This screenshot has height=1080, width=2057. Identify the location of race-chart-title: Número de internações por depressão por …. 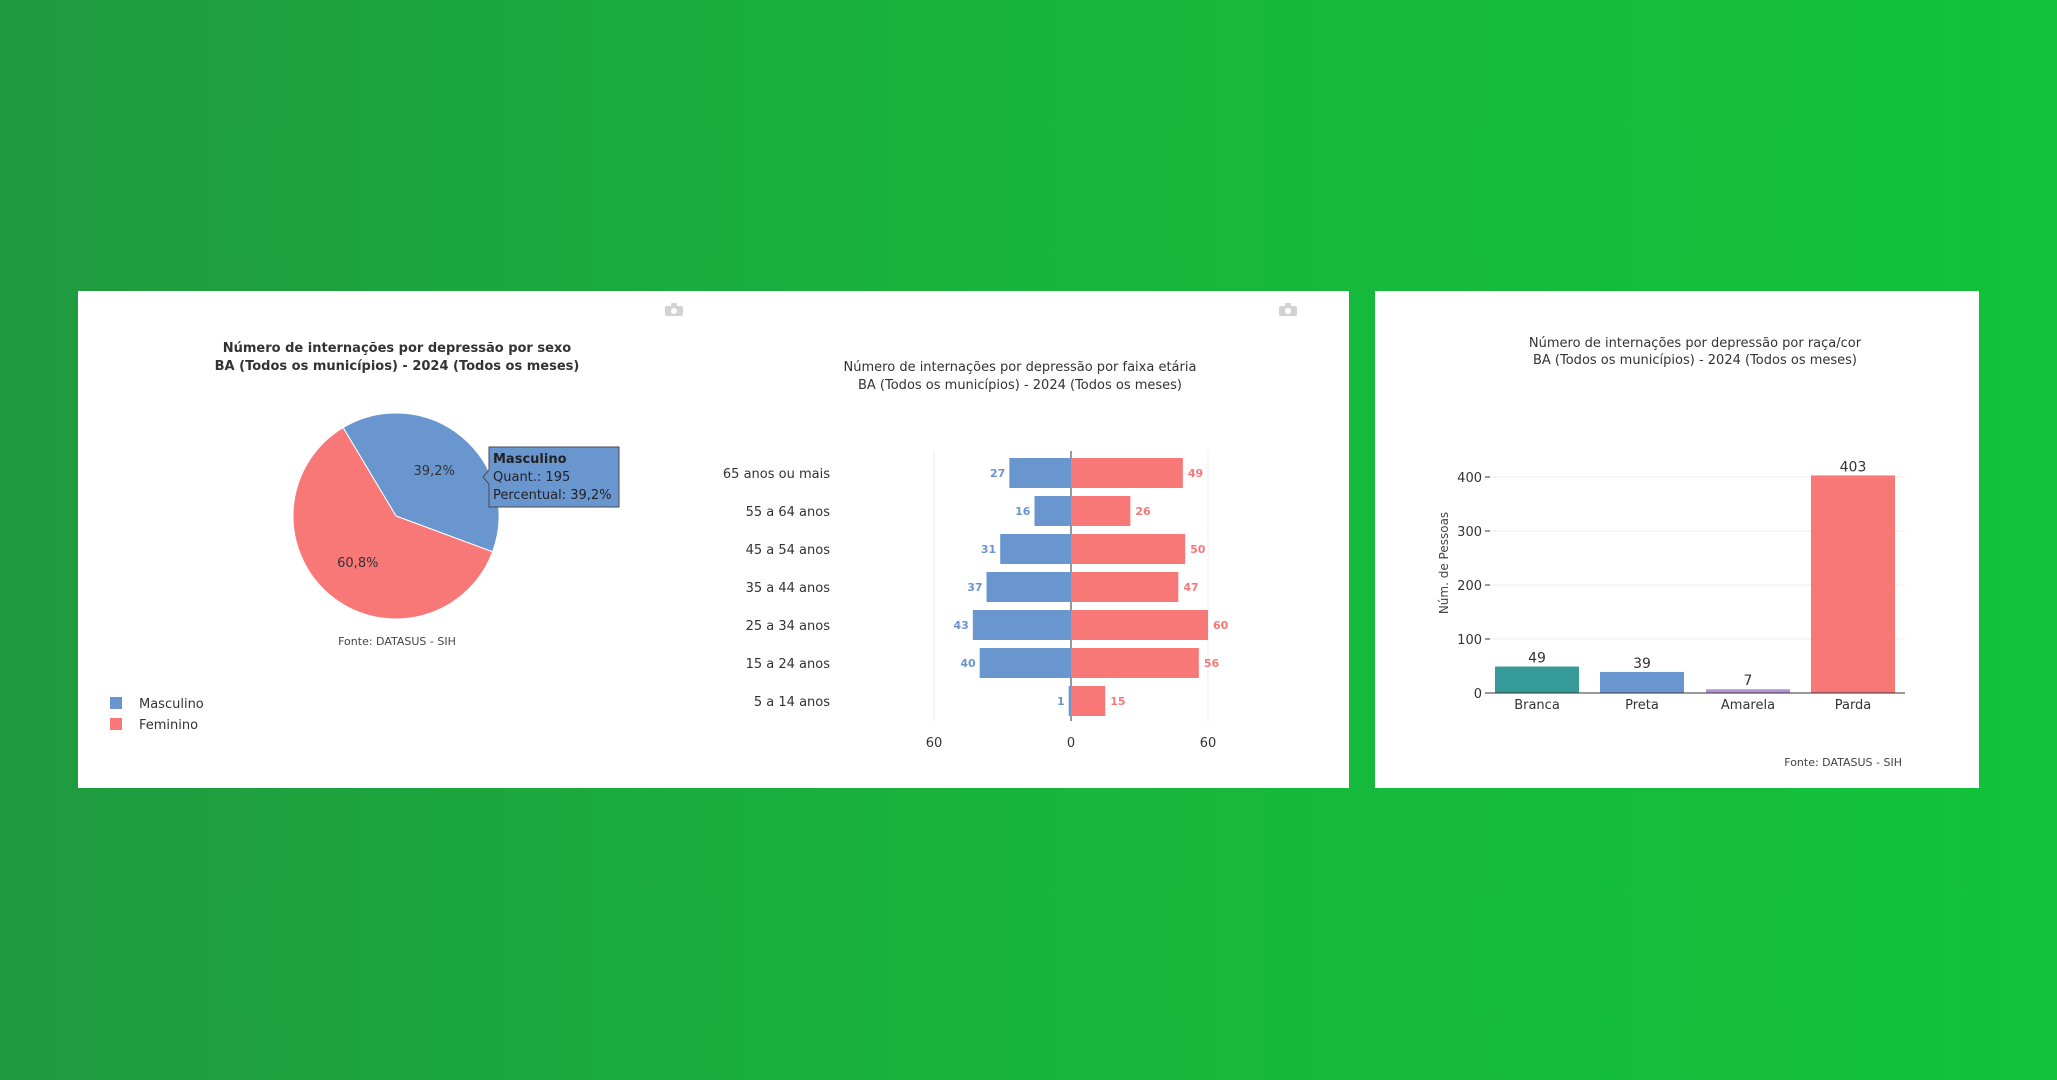
(1695, 343).